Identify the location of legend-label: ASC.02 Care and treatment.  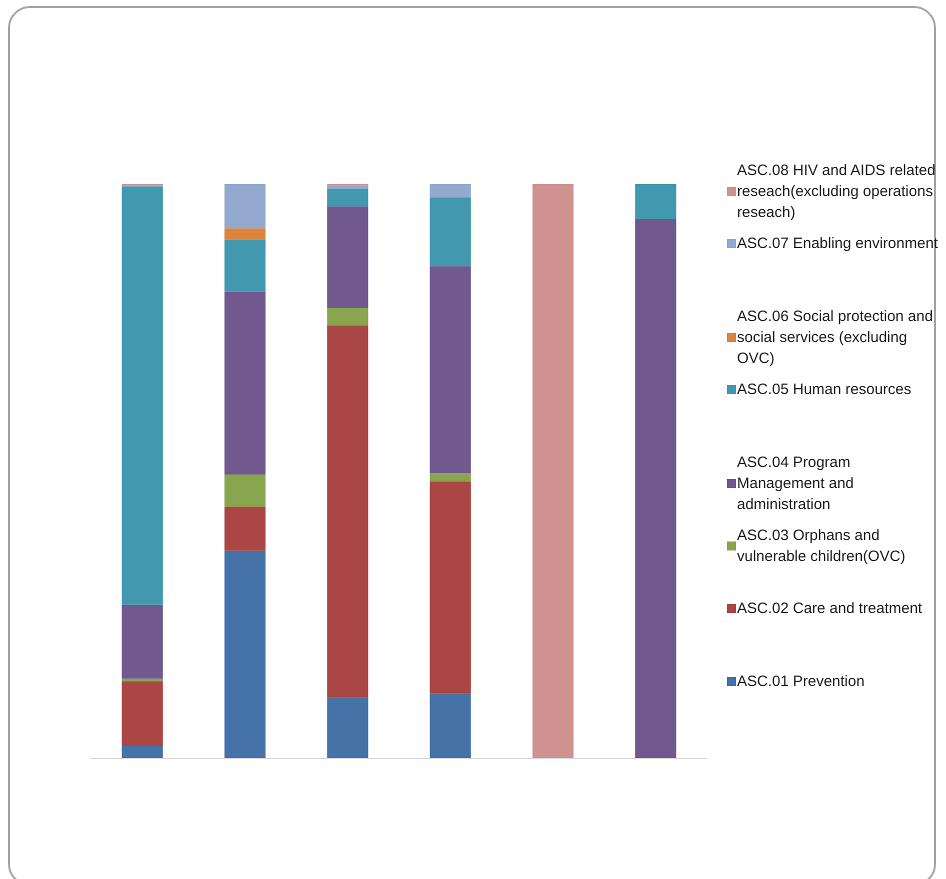
(830, 608).